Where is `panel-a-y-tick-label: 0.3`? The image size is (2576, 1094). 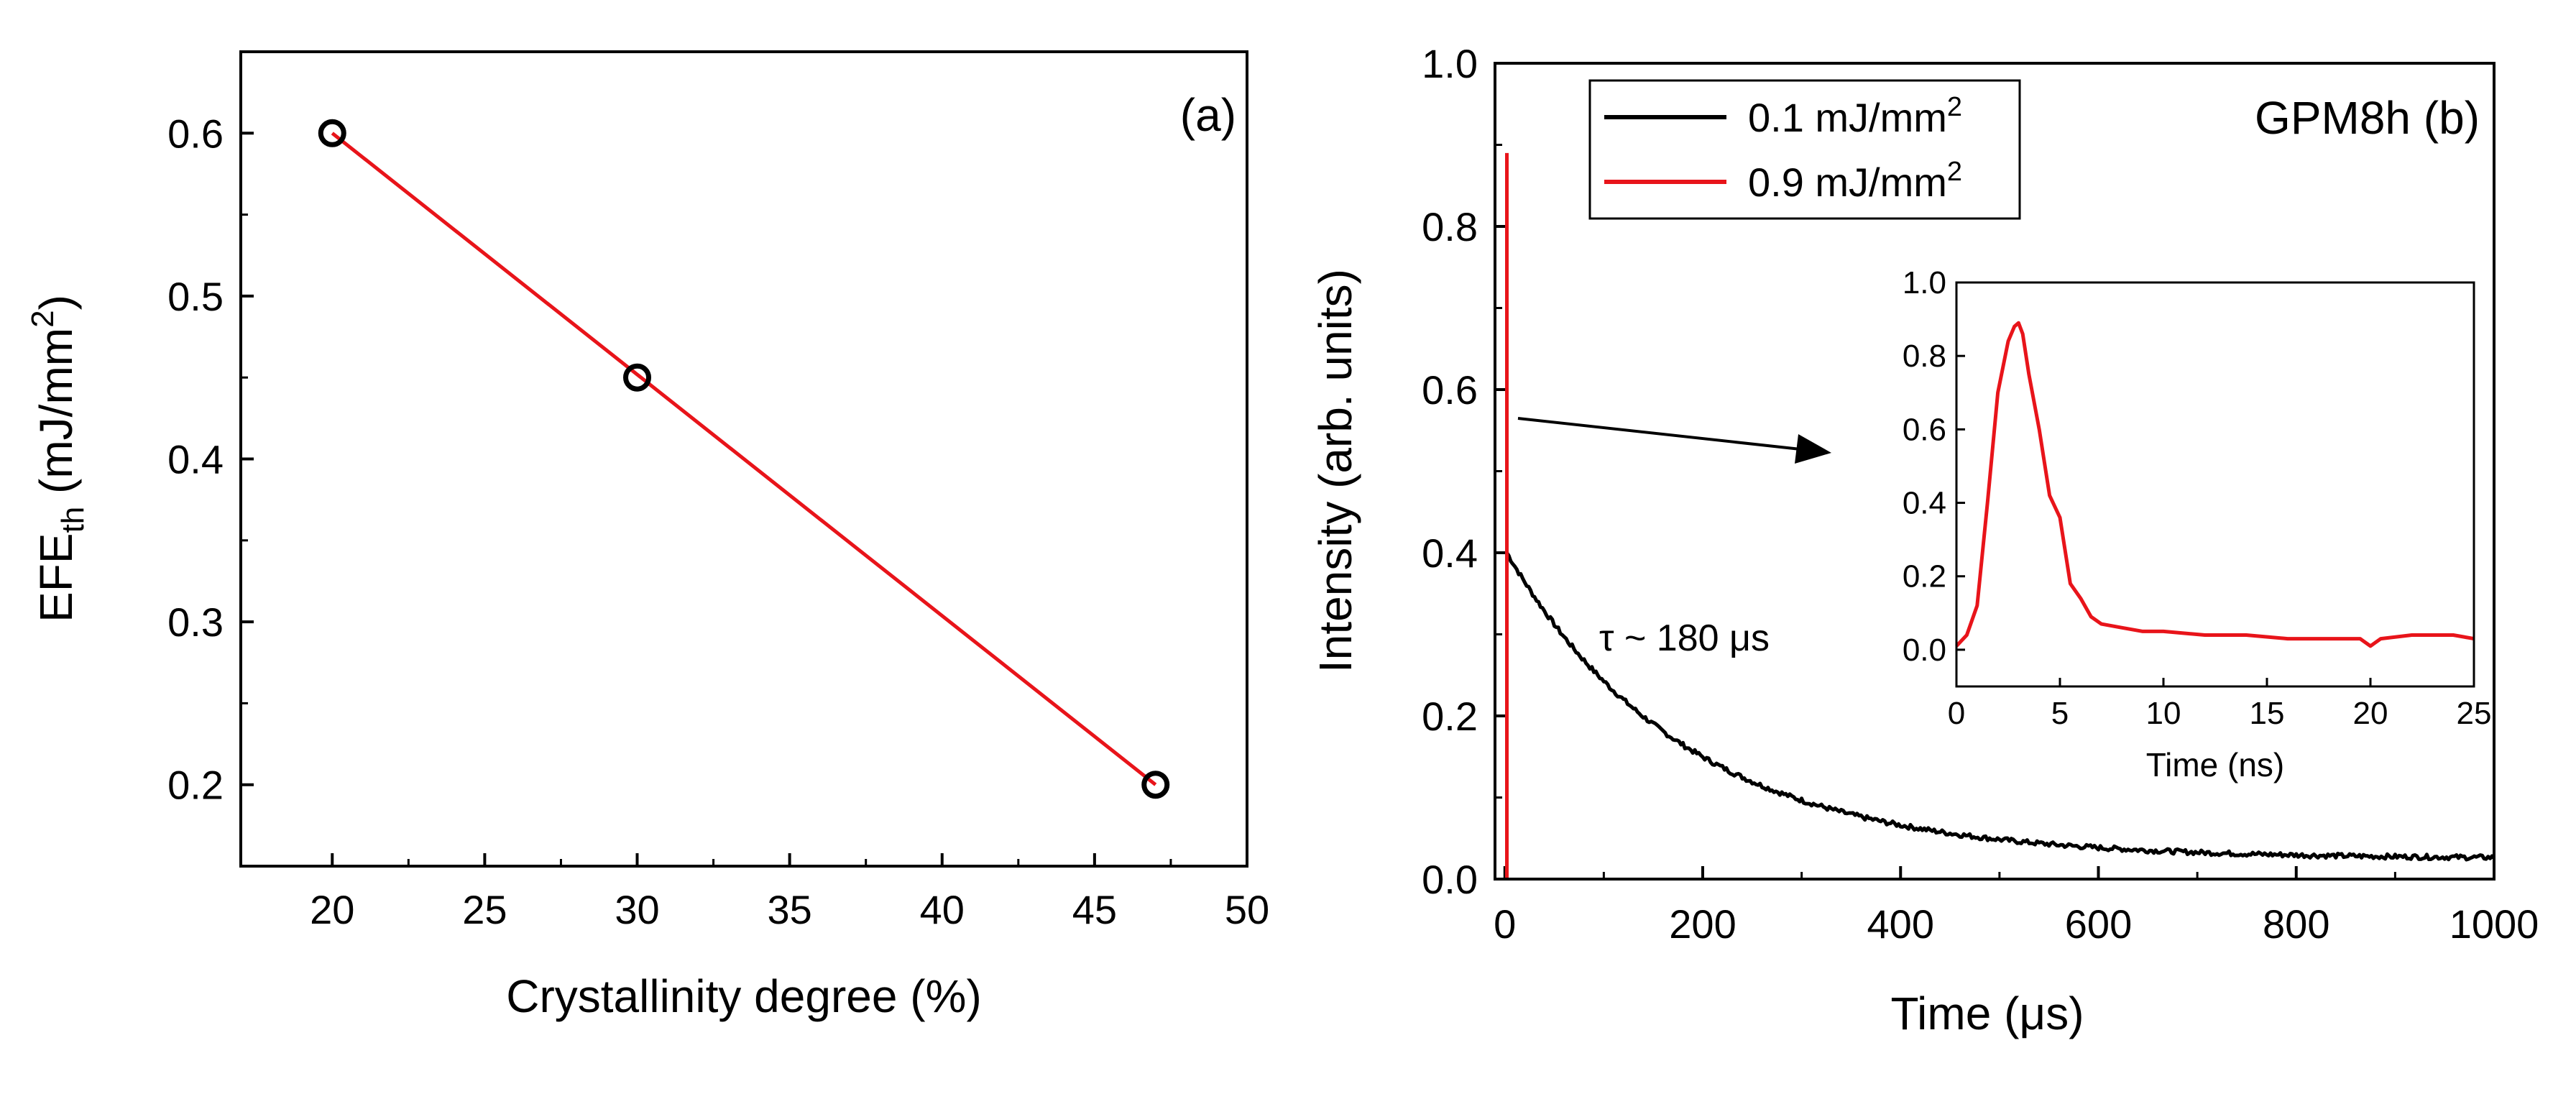
panel-a-y-tick-label: 0.3 is located at coordinates (195, 622).